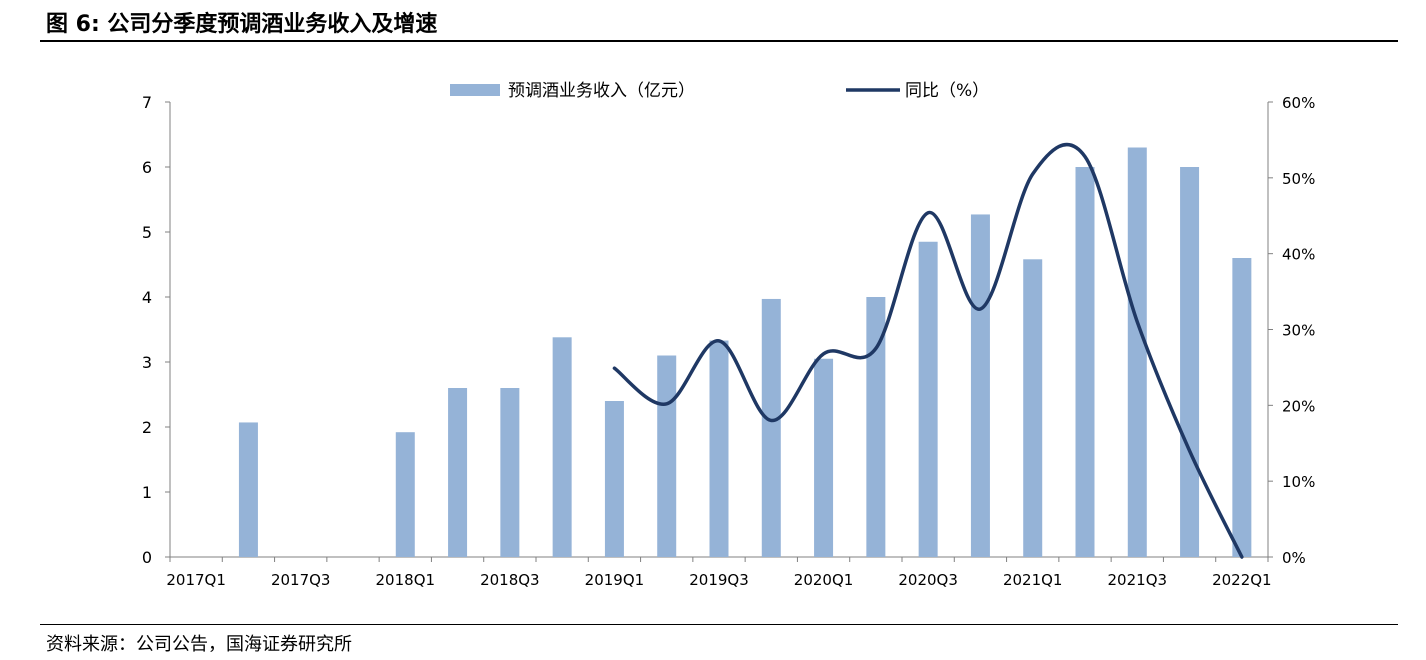 The width and height of the screenshot is (1426, 660). What do you see at coordinates (242, 24) in the screenshot?
I see `figure-title: 图 6: 公司分季度预调酒业务收入及增速` at bounding box center [242, 24].